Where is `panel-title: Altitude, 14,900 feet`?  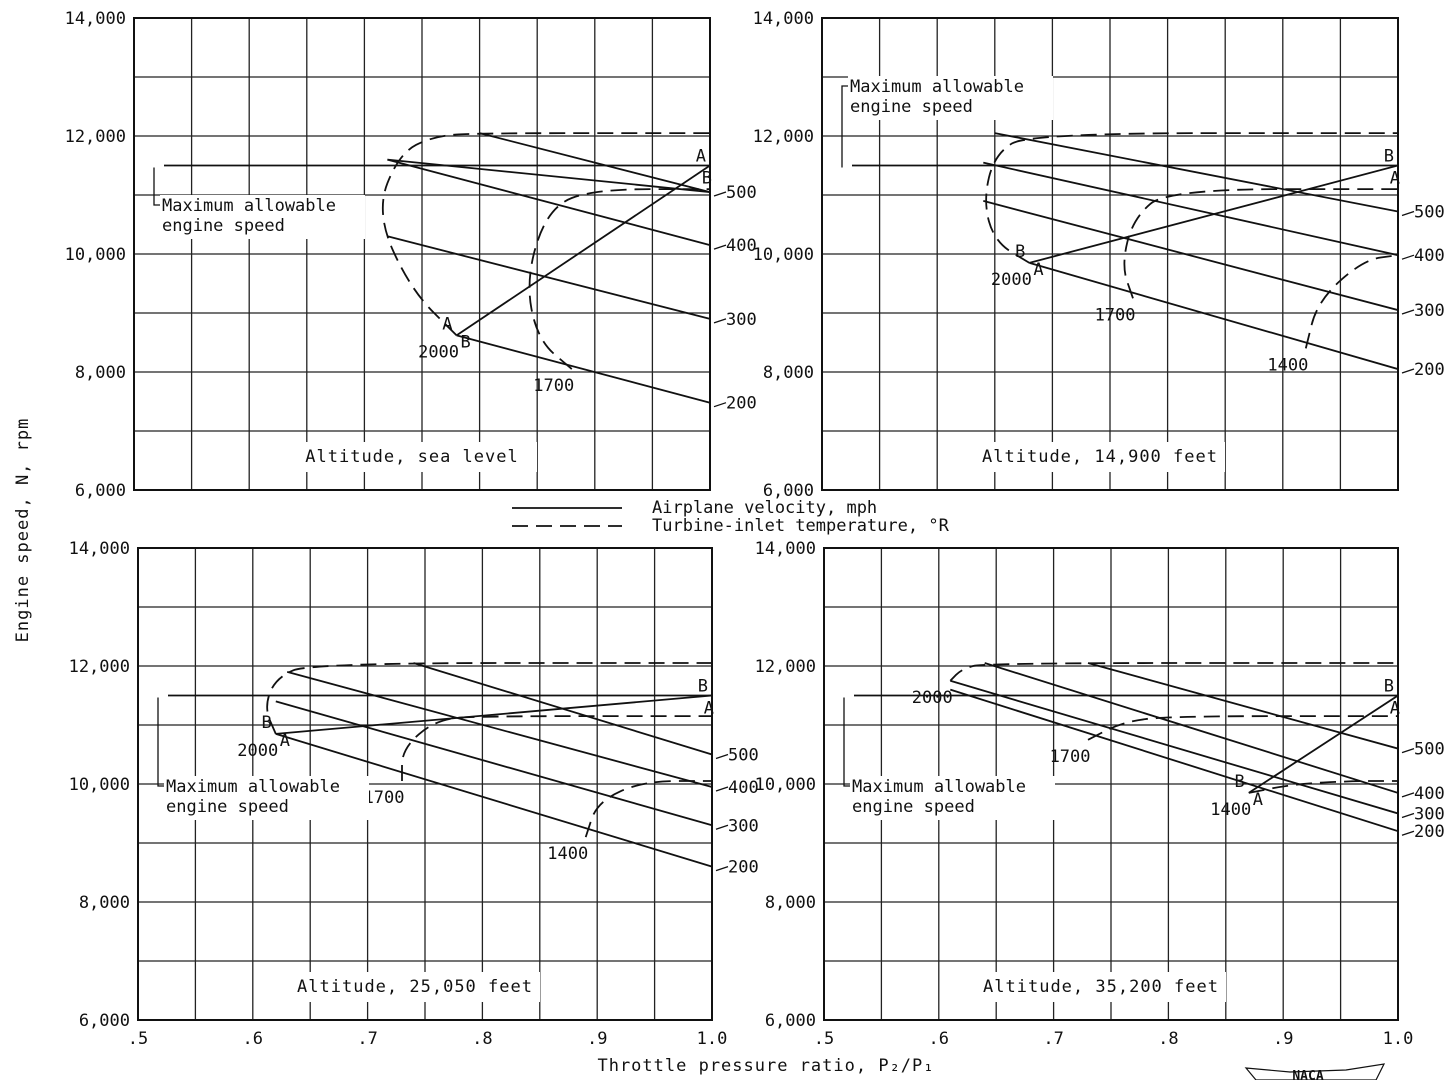 panel-title: Altitude, 14,900 feet is located at coordinates (1100, 457).